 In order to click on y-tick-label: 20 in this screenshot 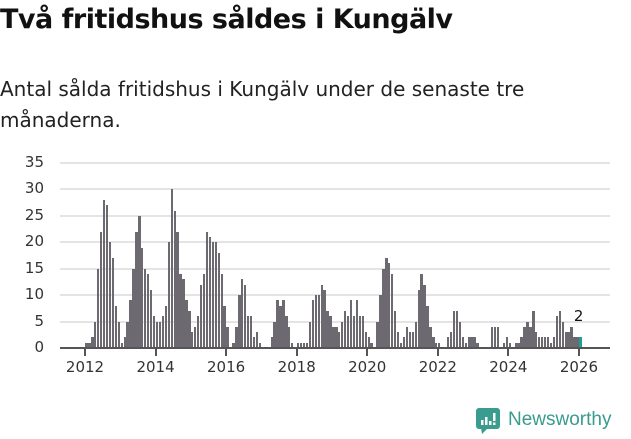, I will do `click(34, 241)`.